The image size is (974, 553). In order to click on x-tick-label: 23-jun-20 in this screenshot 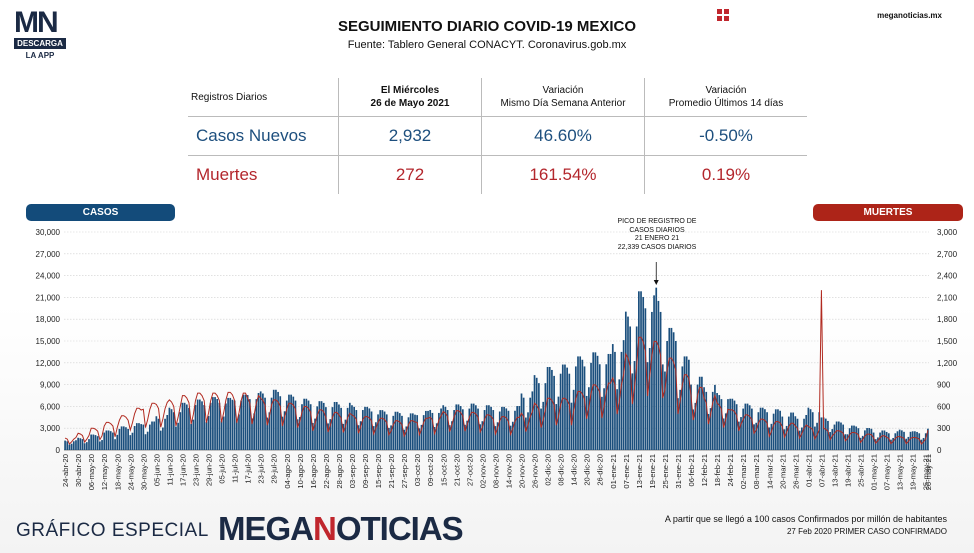, I will do `click(195, 470)`.